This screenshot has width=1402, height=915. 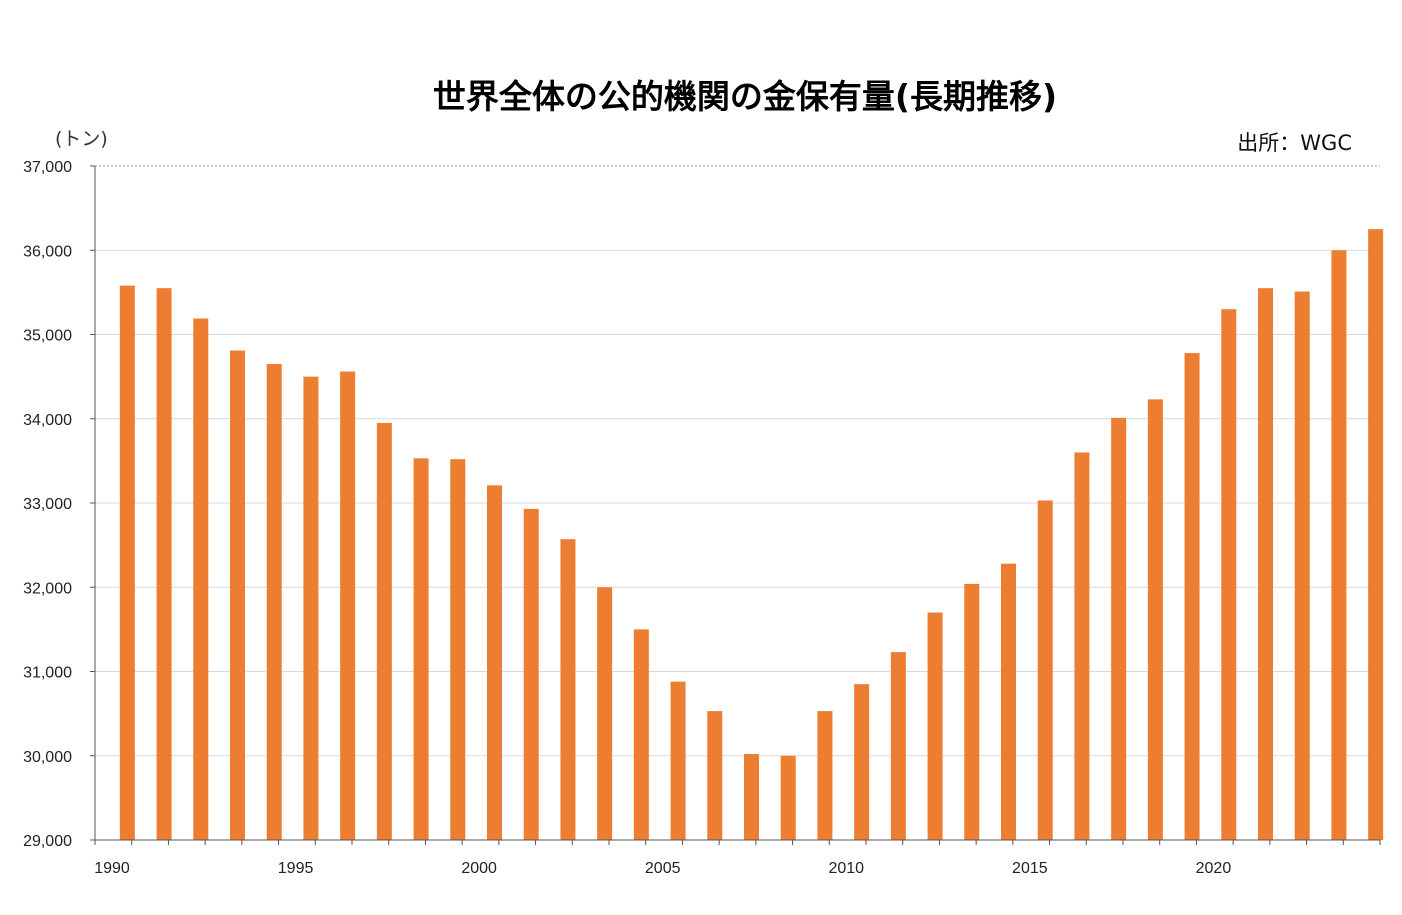 What do you see at coordinates (935, 726) in the screenshot?
I see `bar-2012` at bounding box center [935, 726].